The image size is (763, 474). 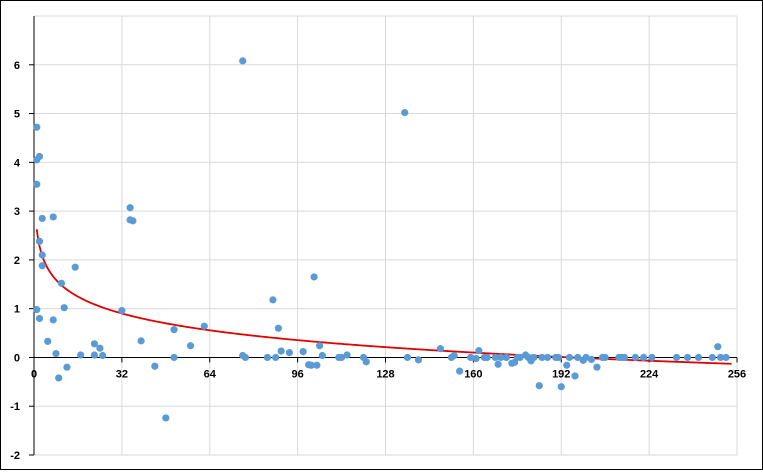 I want to click on y-tick-labels: -2 -1 0 1 2 3 4 5 6, so click(x=15, y=261).